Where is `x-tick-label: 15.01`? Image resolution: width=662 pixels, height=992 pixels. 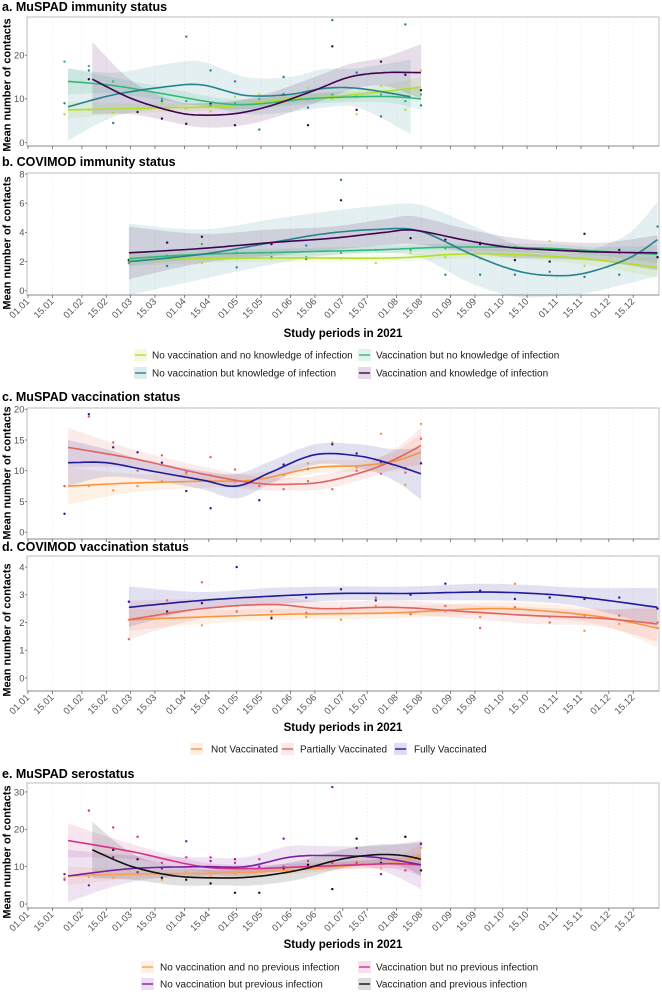 x-tick-label: 15.01 is located at coordinates (44, 921).